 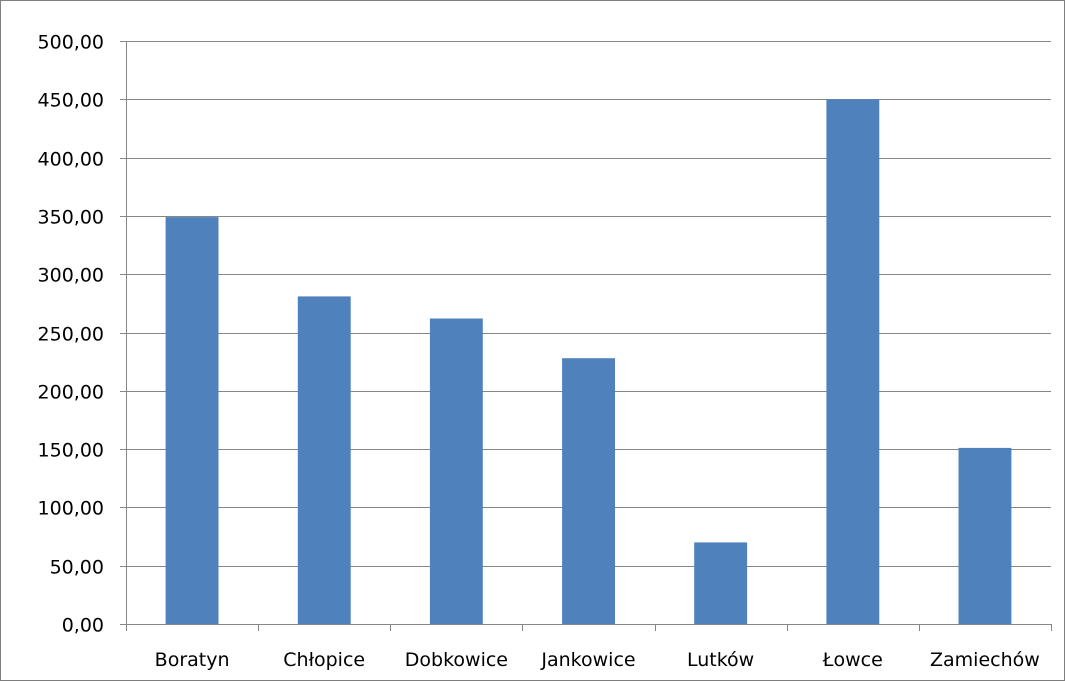 What do you see at coordinates (192, 660) in the screenshot?
I see `x-tick-label: Boratyn` at bounding box center [192, 660].